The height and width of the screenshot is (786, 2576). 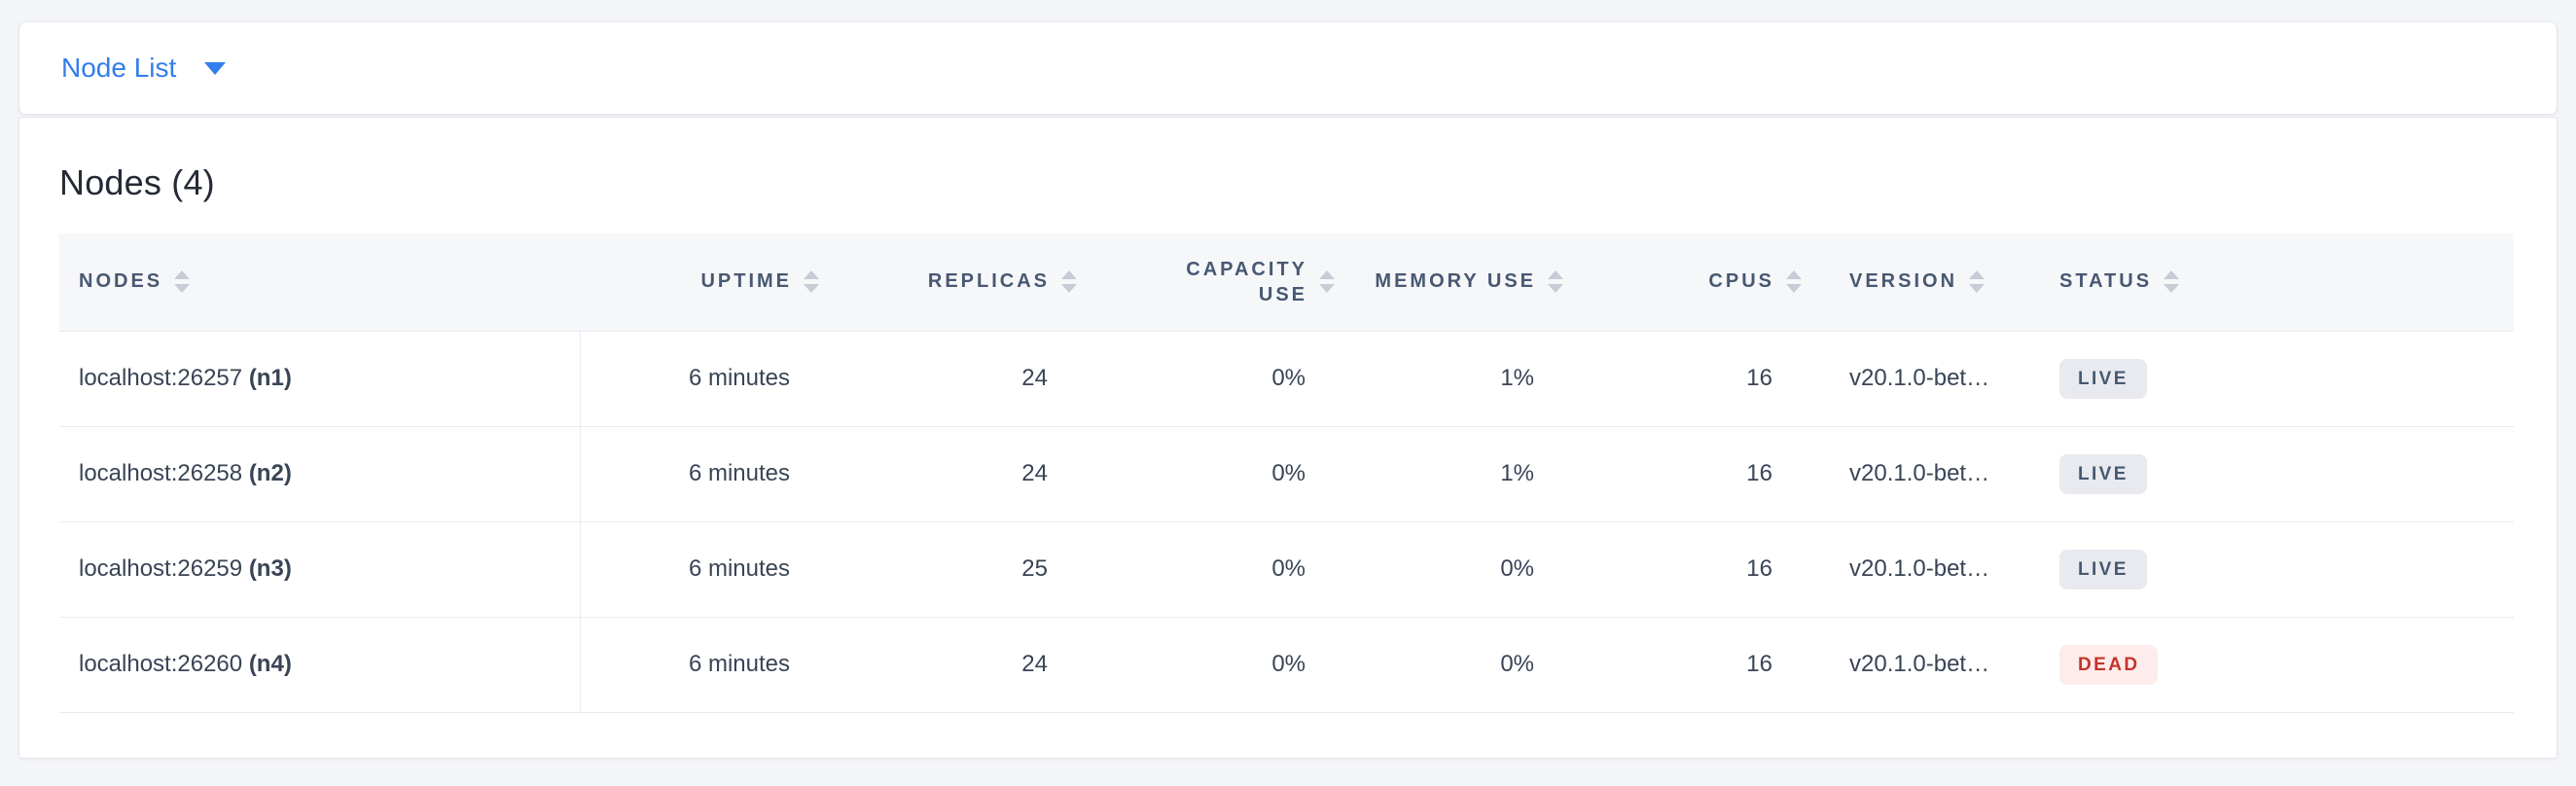 I want to click on node-address: localhost:26258, so click(x=161, y=473).